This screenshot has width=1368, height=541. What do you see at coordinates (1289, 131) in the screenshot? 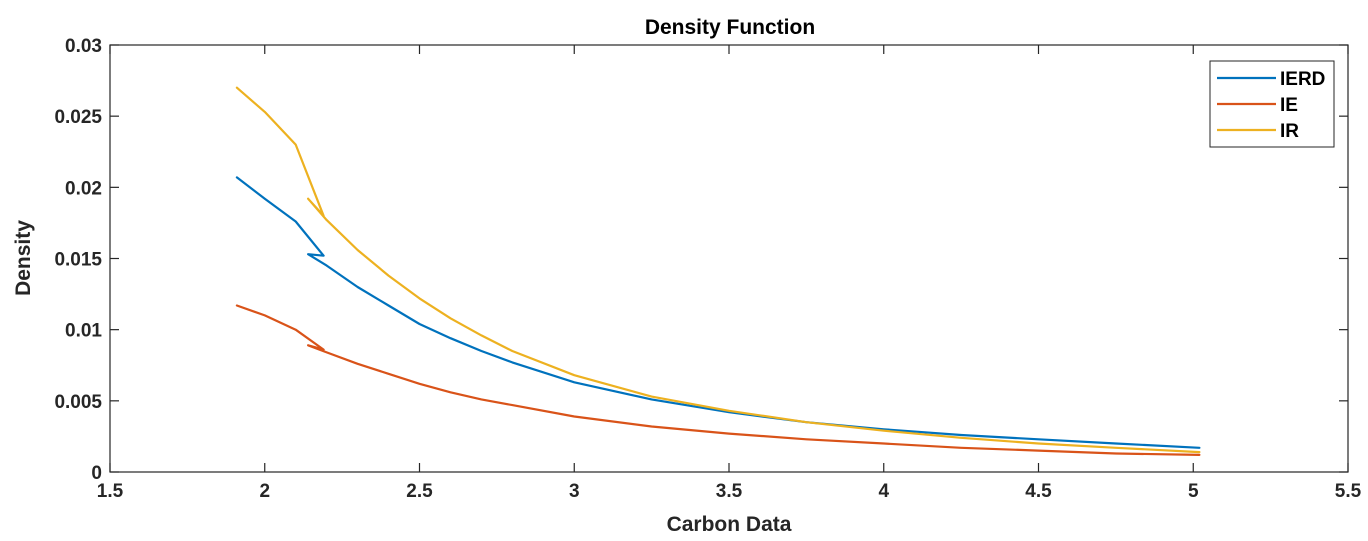
I see `legend-label-ir: IR` at bounding box center [1289, 131].